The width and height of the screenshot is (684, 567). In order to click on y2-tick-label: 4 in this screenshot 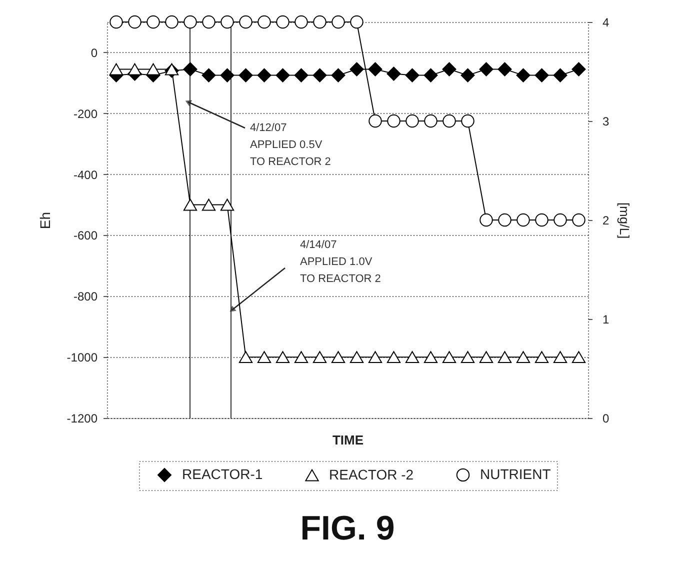, I will do `click(606, 23)`.